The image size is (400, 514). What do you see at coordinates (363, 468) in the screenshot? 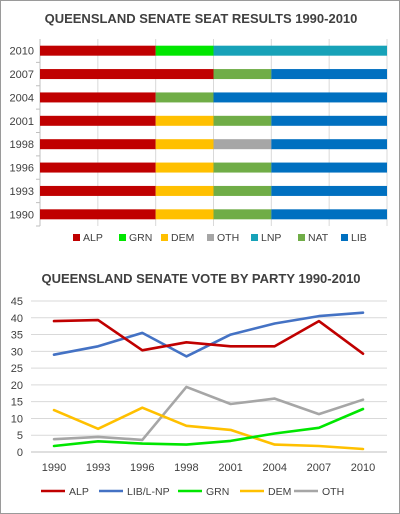
I see `vote-x-tick-label: 2010` at bounding box center [363, 468].